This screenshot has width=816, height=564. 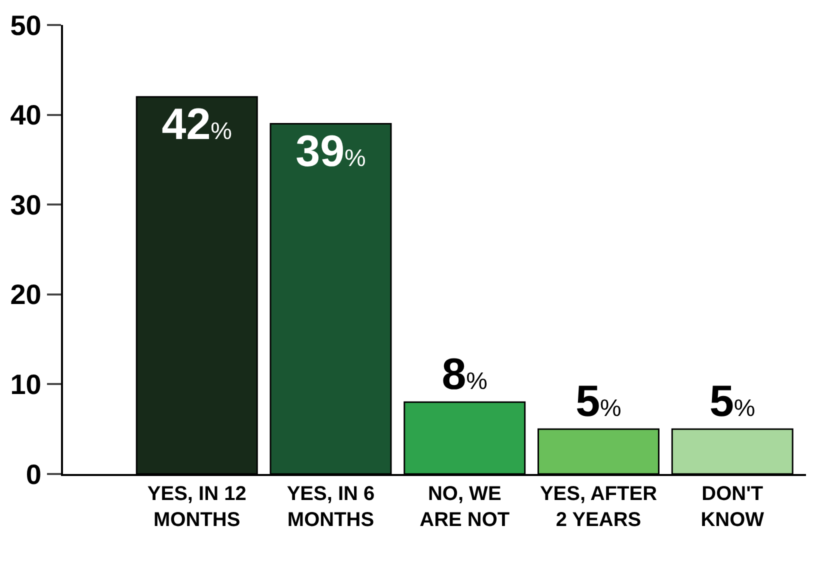 What do you see at coordinates (197, 124) in the screenshot?
I see `data-label: 42%` at bounding box center [197, 124].